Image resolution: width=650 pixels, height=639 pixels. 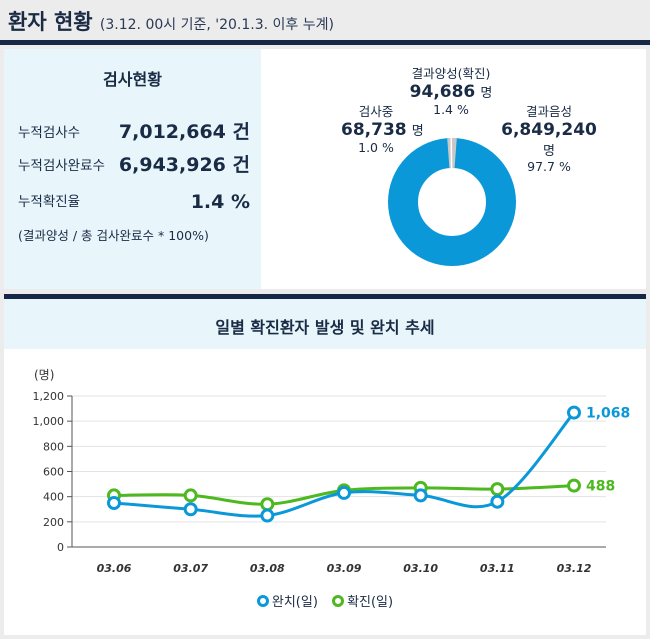 I want to click on y-tick-label: 400, so click(x=53, y=497).